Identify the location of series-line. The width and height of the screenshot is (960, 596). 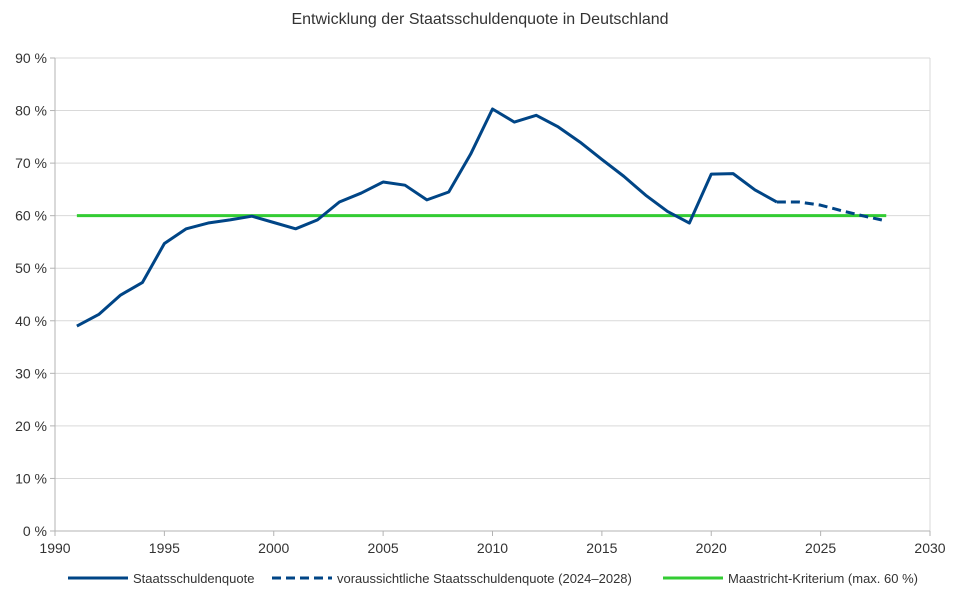
(831, 211).